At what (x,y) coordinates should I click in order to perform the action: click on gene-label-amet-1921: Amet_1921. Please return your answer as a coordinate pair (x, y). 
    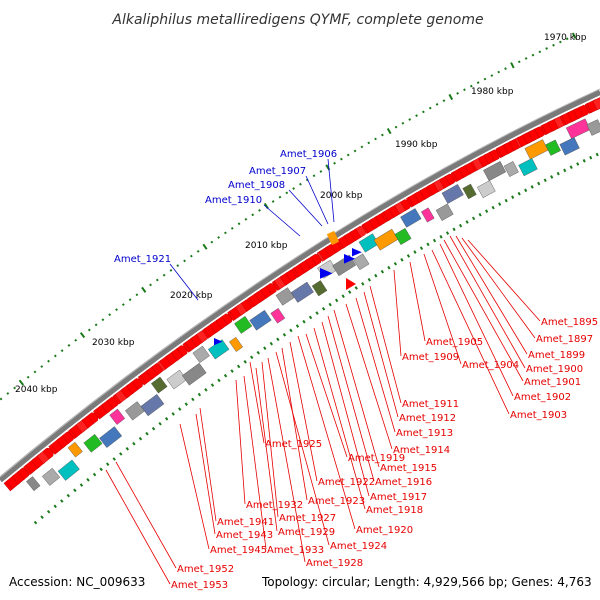
    Looking at the image, I should click on (142, 259).